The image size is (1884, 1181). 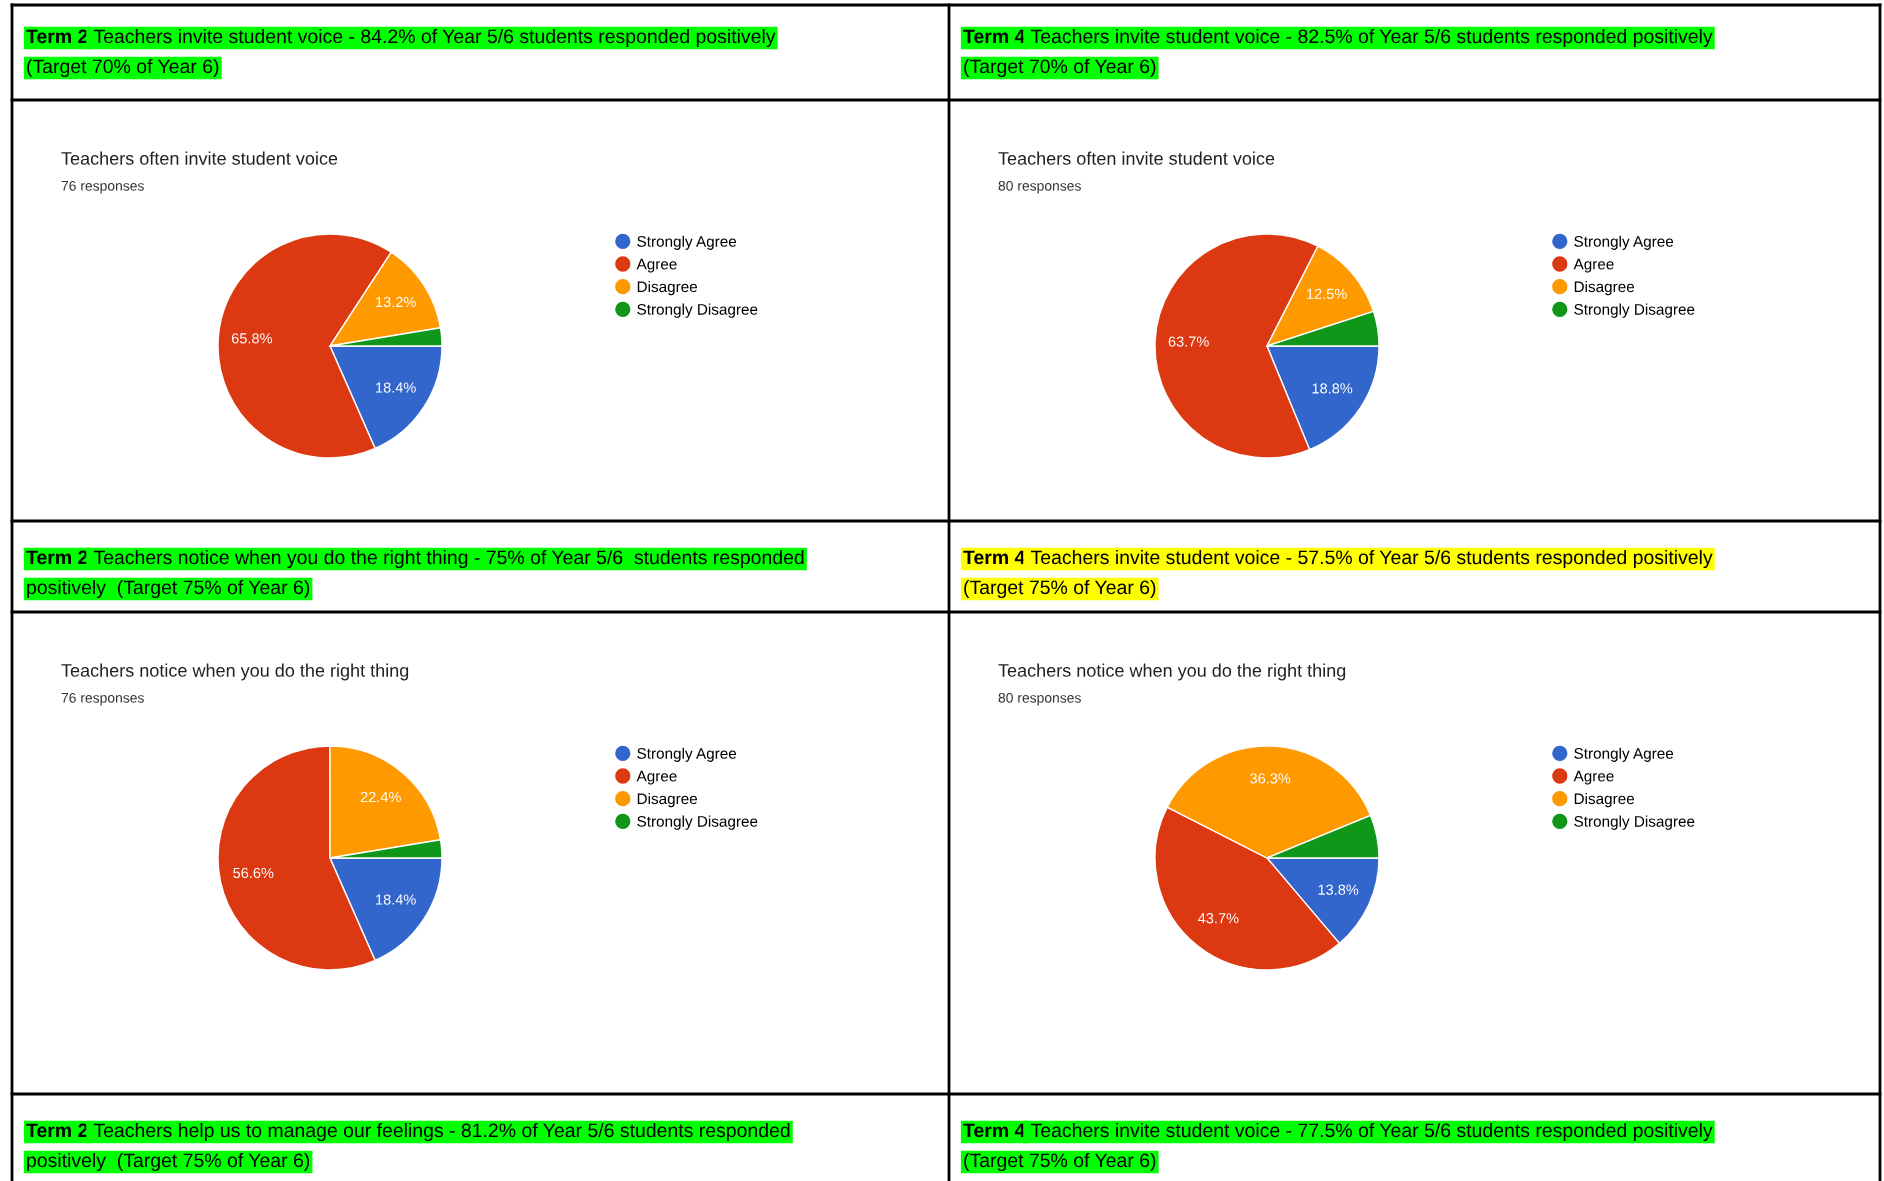 I want to click on data-label: 22.4%, so click(x=380, y=797).